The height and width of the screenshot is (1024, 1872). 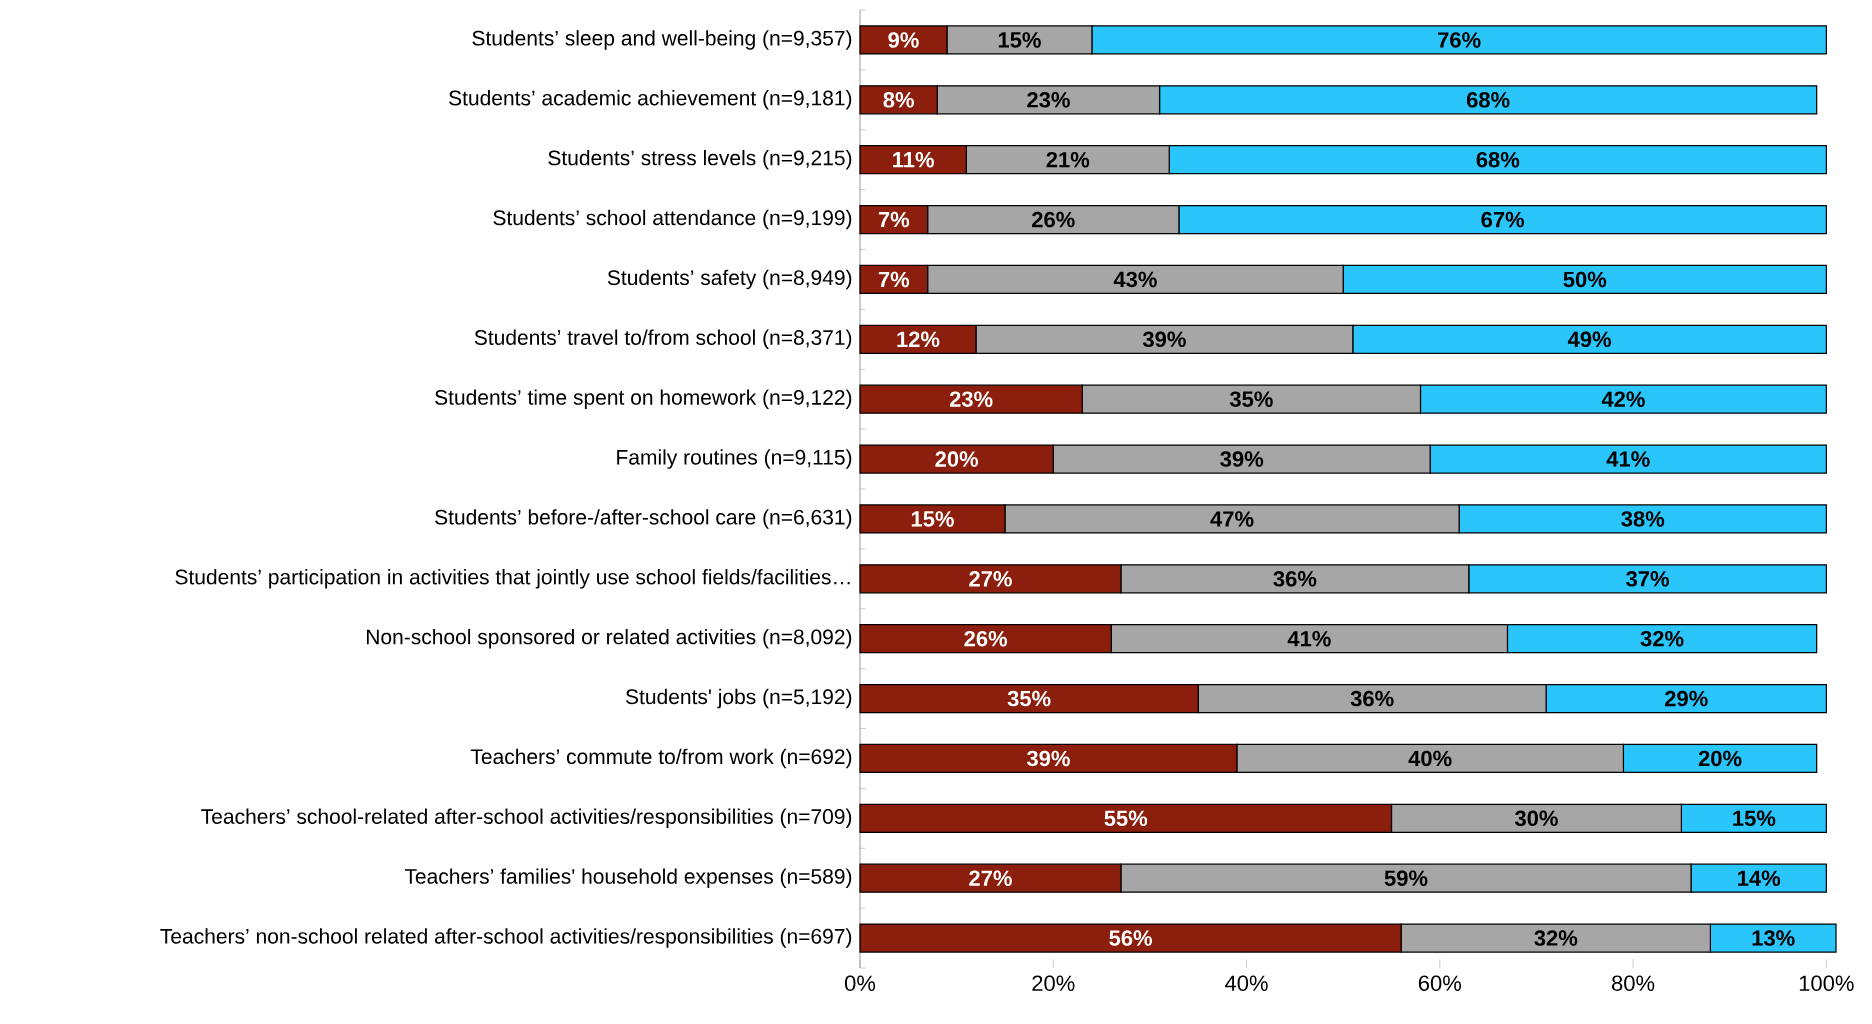 What do you see at coordinates (1440, 983) in the screenshot?
I see `x-tick-label: 60%` at bounding box center [1440, 983].